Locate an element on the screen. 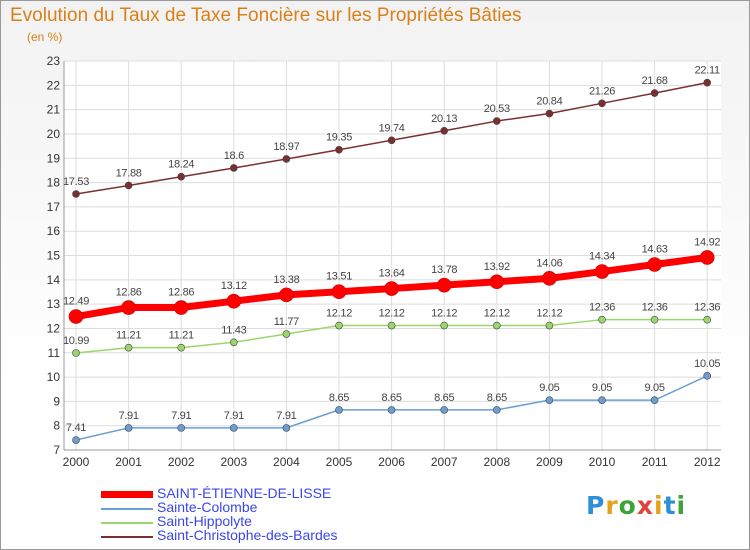 The image size is (750, 550). y-tick-label: 15 is located at coordinates (54, 256).